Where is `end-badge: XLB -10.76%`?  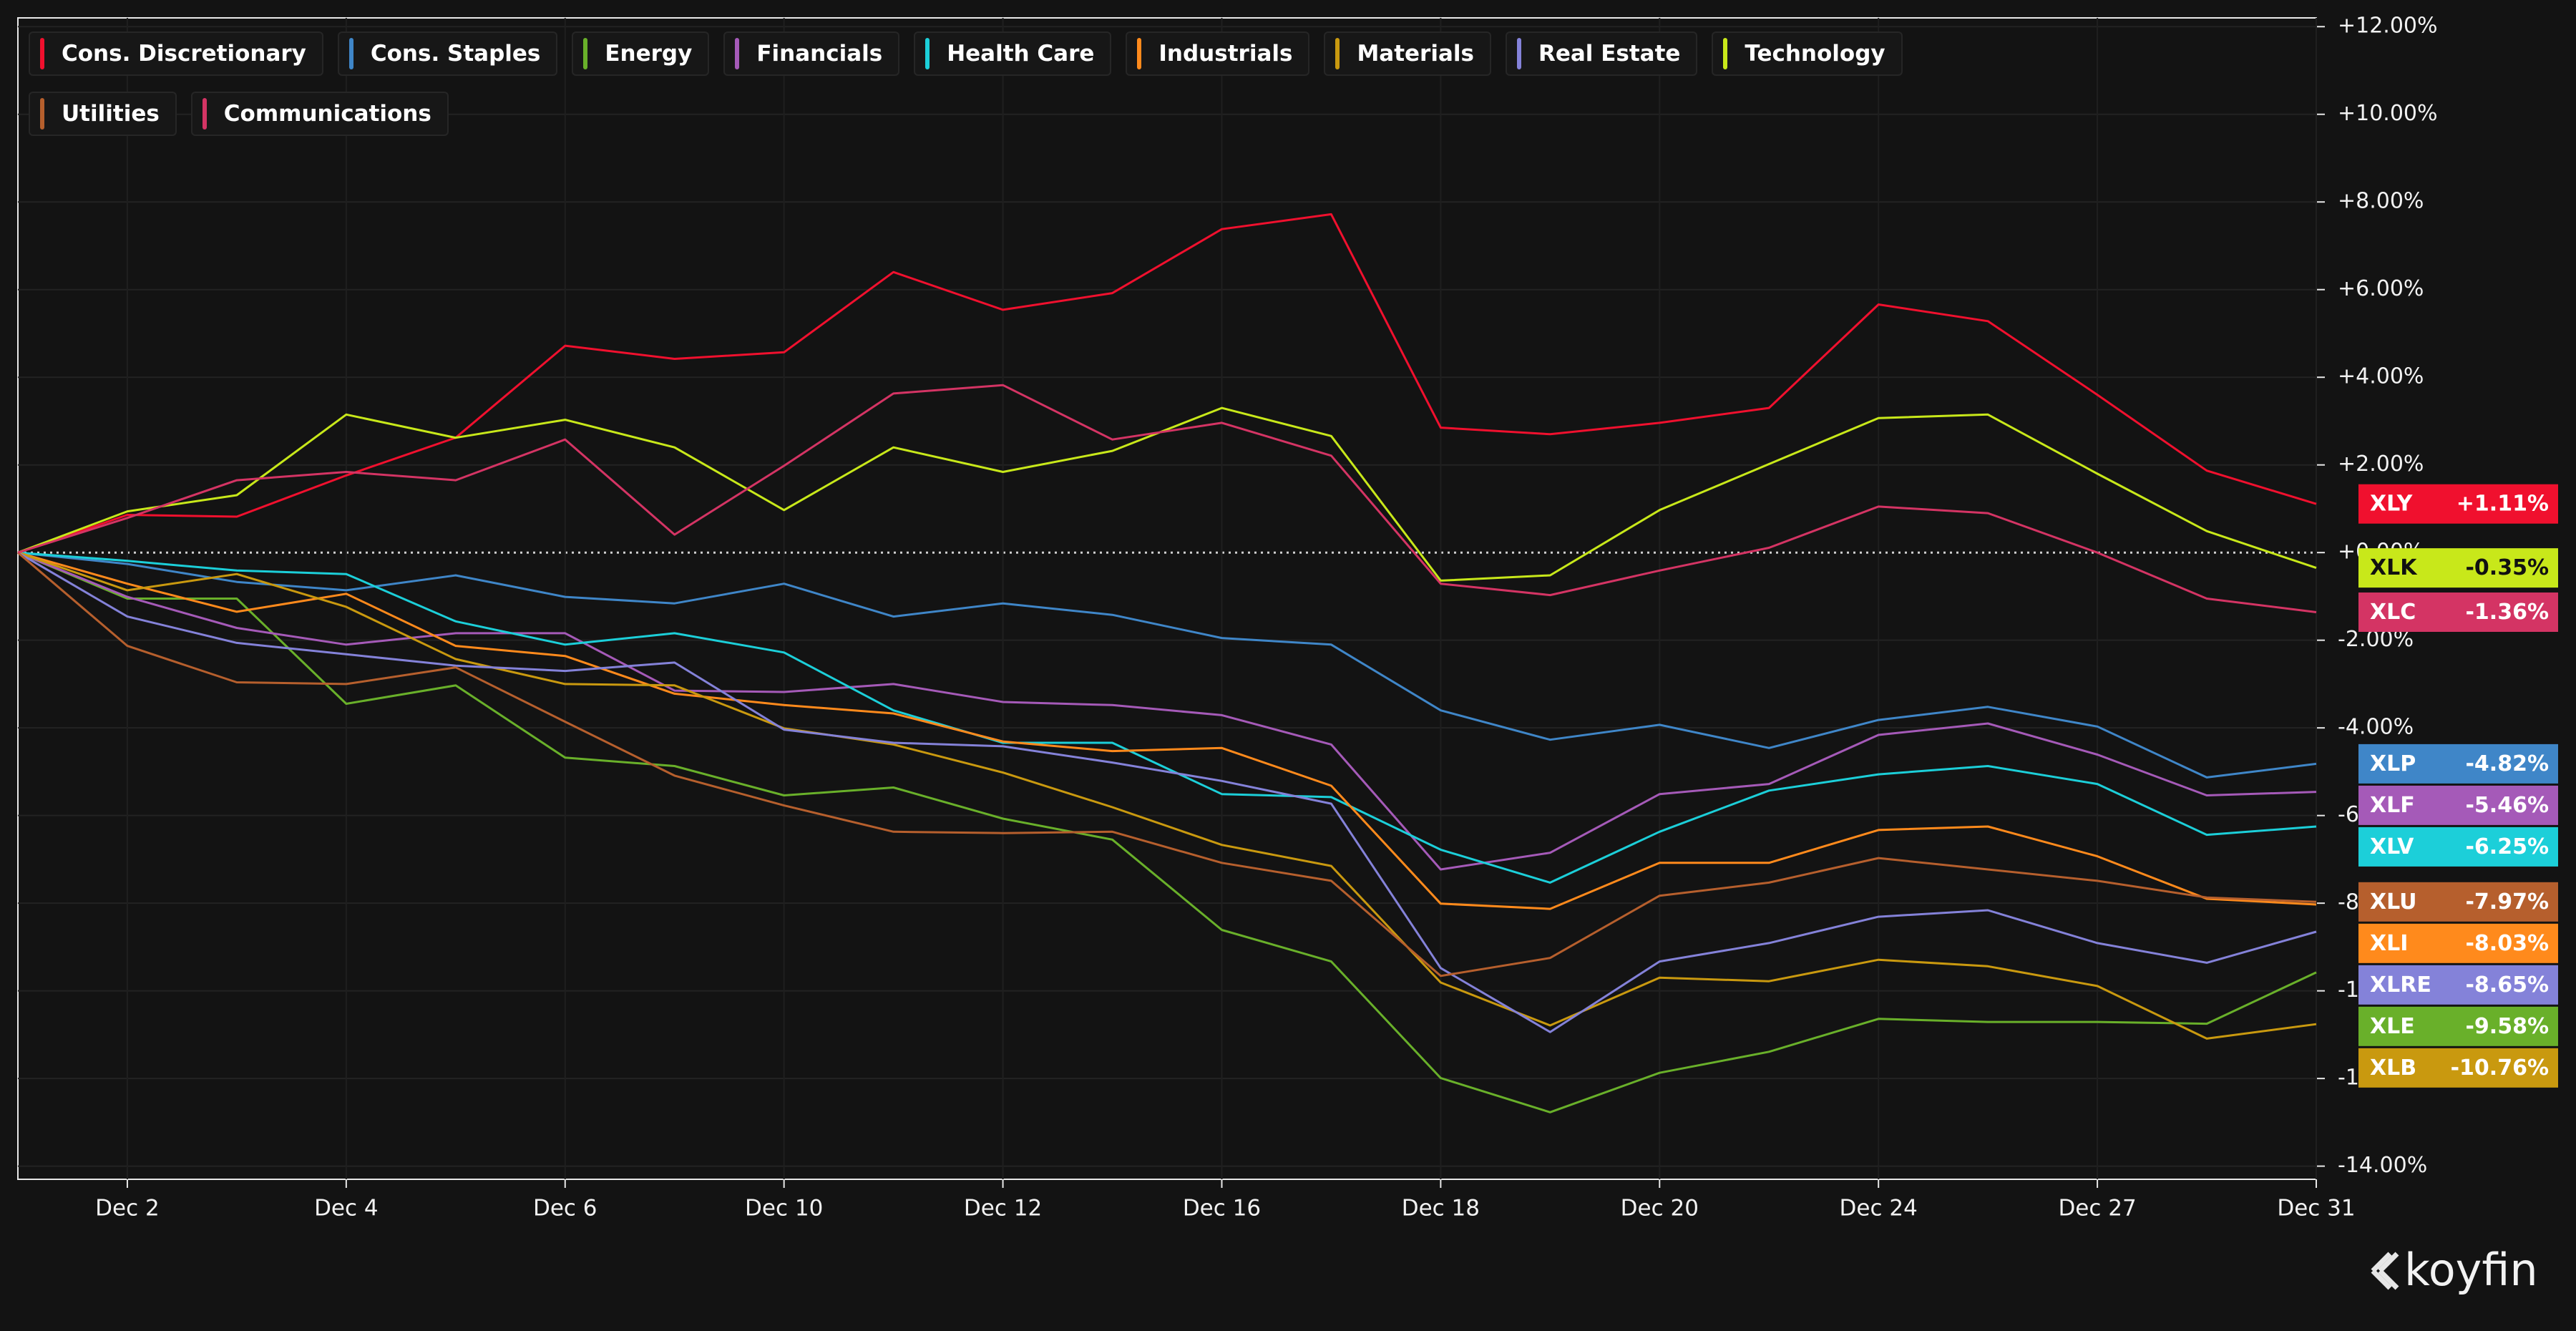 end-badge: XLB -10.76% is located at coordinates (2458, 1068).